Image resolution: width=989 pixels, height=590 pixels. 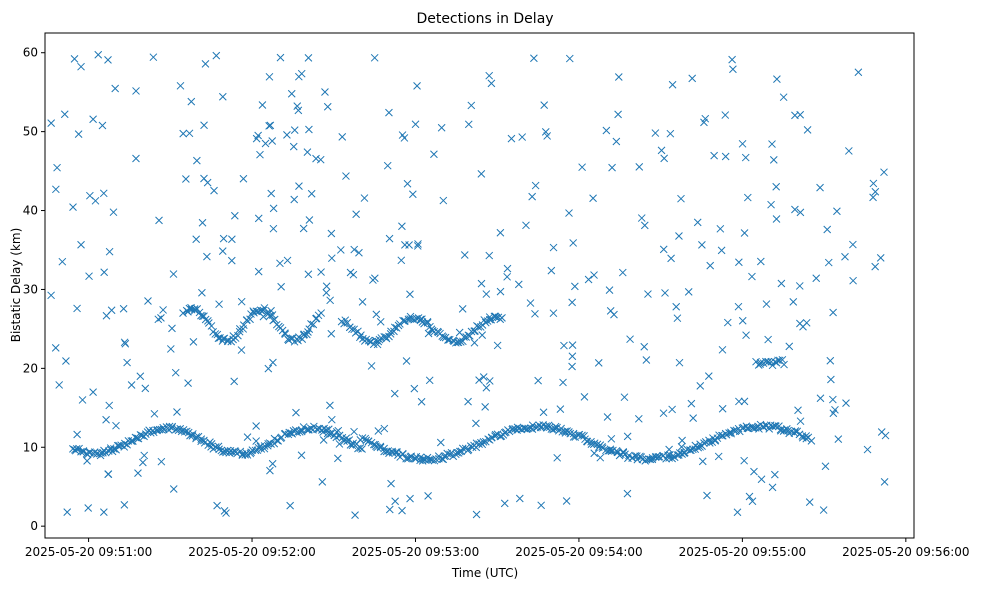 I want to click on x-tick-label: 2025-05-20 09:55:00, so click(x=742, y=552).